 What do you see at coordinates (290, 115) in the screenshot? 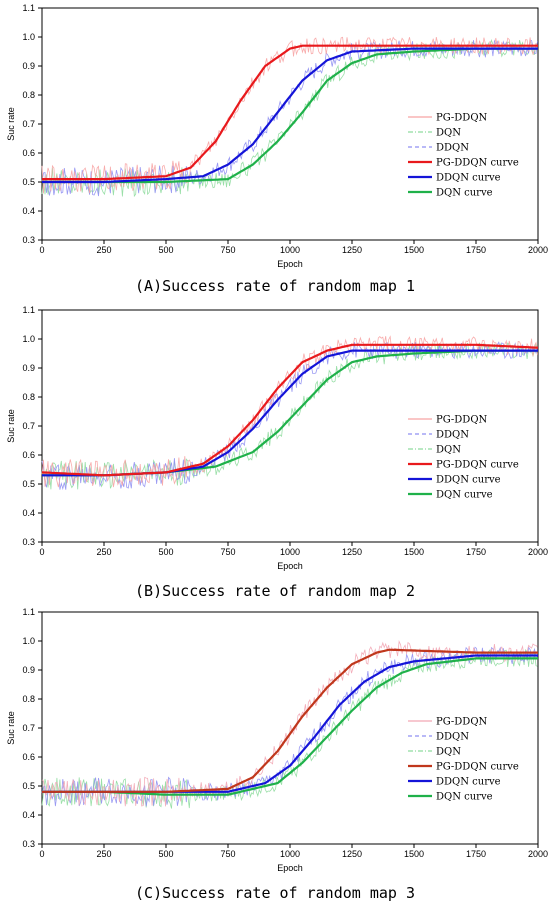
I see `series-line-ddqn-curve` at bounding box center [290, 115].